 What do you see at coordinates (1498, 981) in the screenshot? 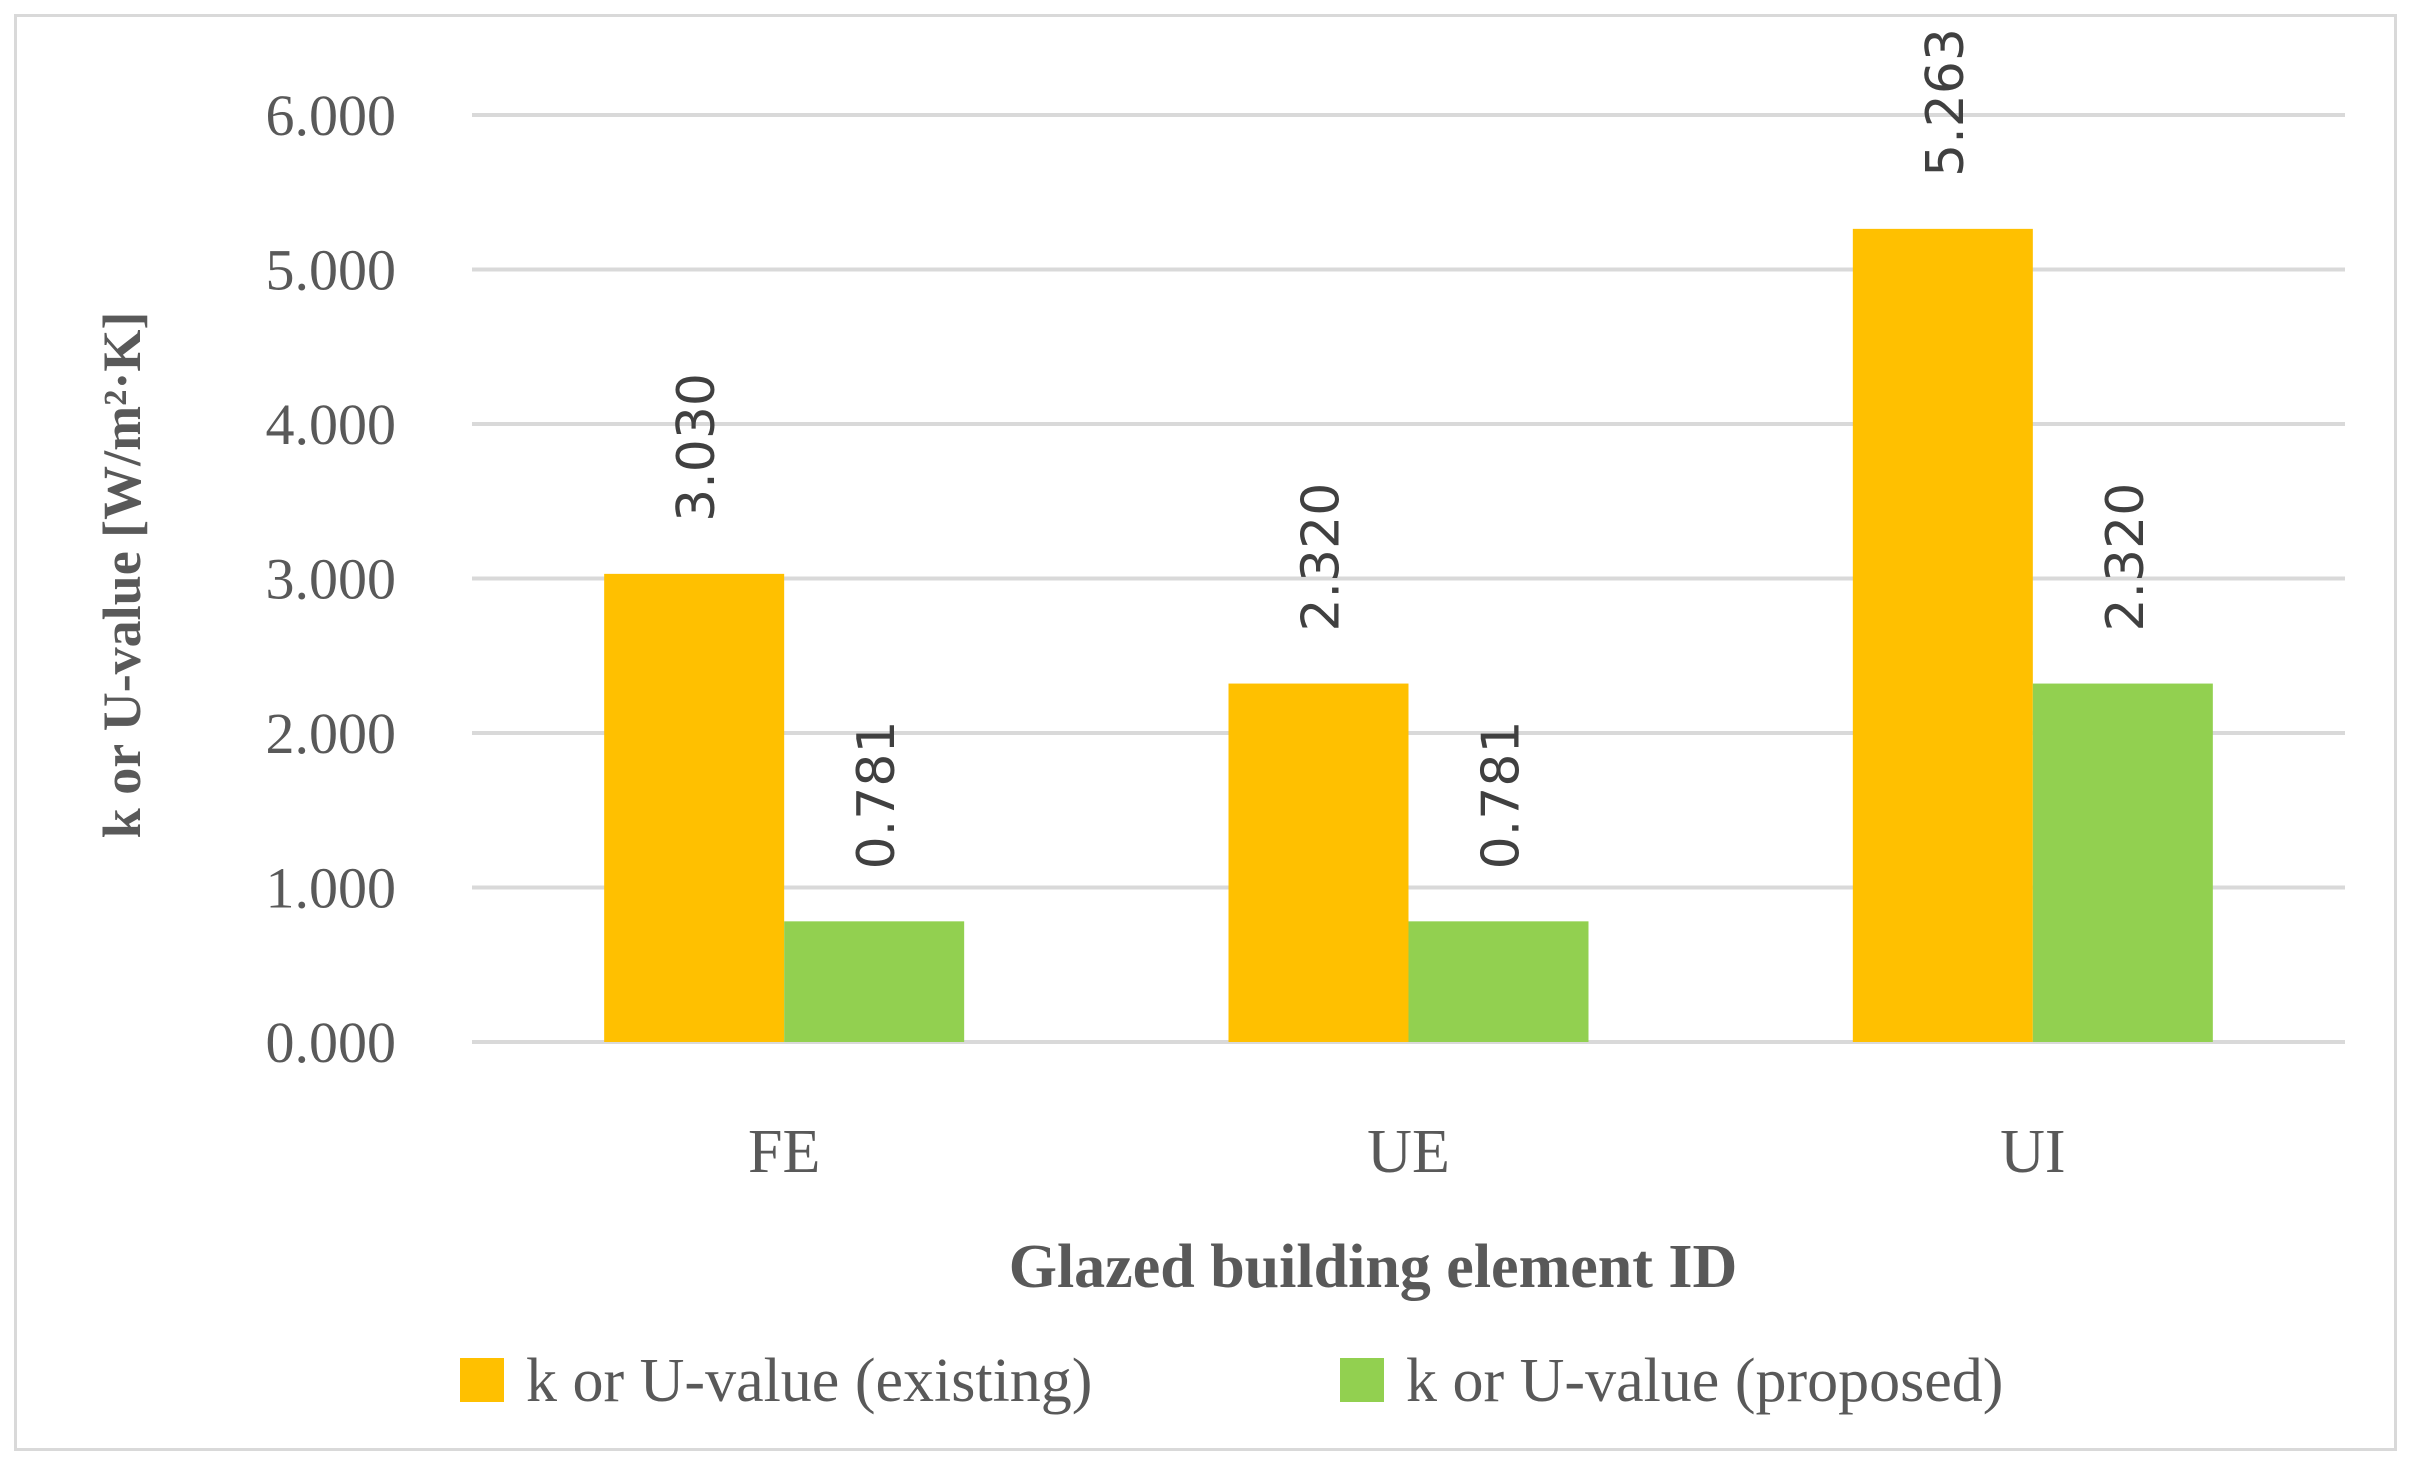
I see `bar-ue-proposed` at bounding box center [1498, 981].